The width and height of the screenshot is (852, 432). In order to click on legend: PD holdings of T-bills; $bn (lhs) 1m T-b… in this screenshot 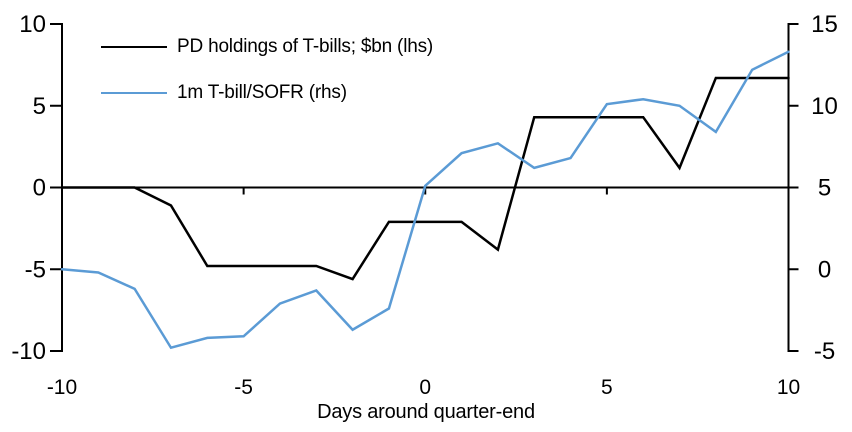, I will do `click(267, 70)`.